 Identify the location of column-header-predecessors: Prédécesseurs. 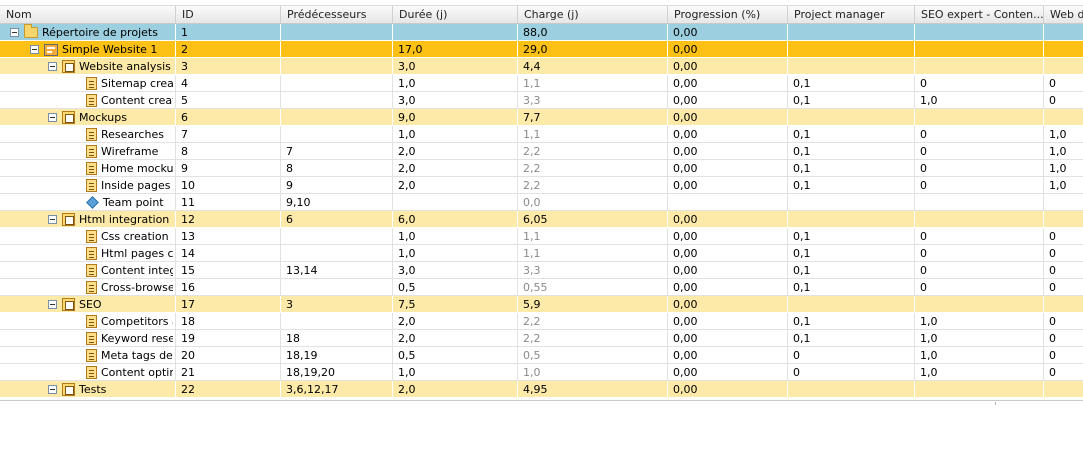
(337, 14).